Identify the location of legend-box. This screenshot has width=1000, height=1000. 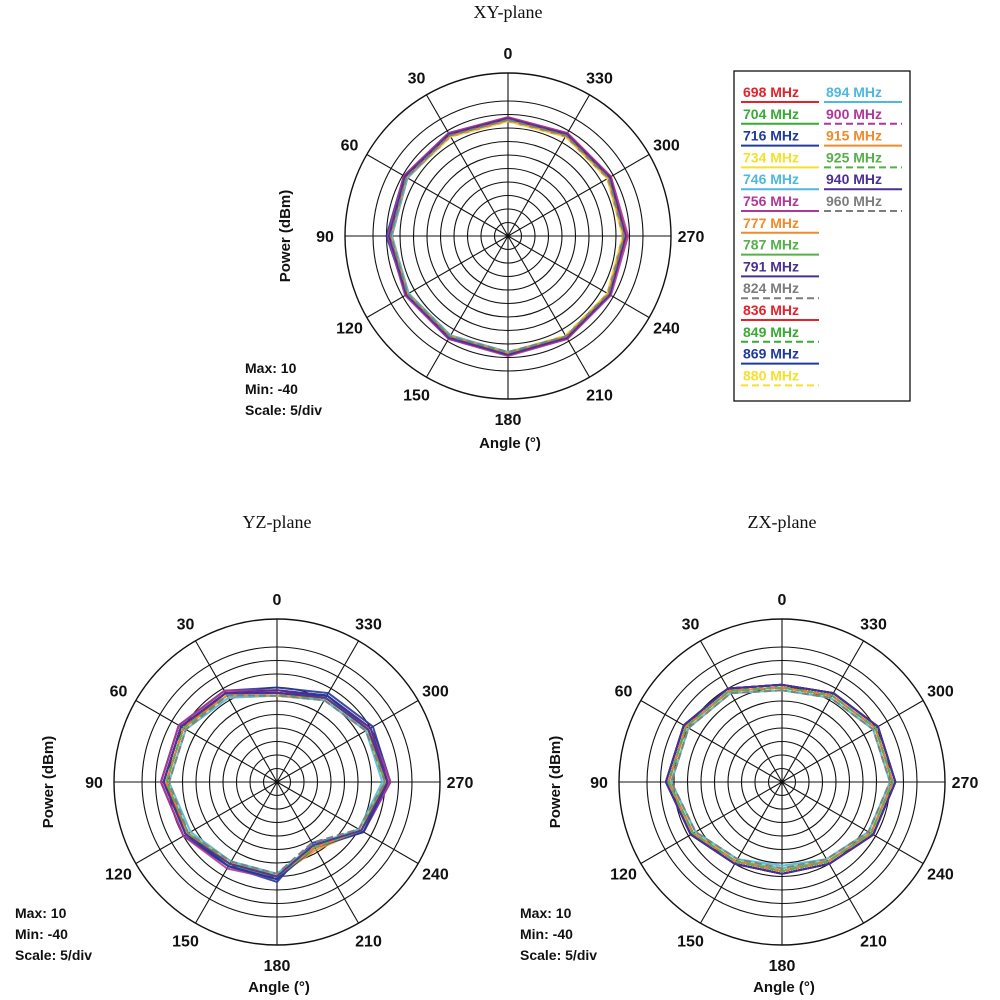
(822, 236).